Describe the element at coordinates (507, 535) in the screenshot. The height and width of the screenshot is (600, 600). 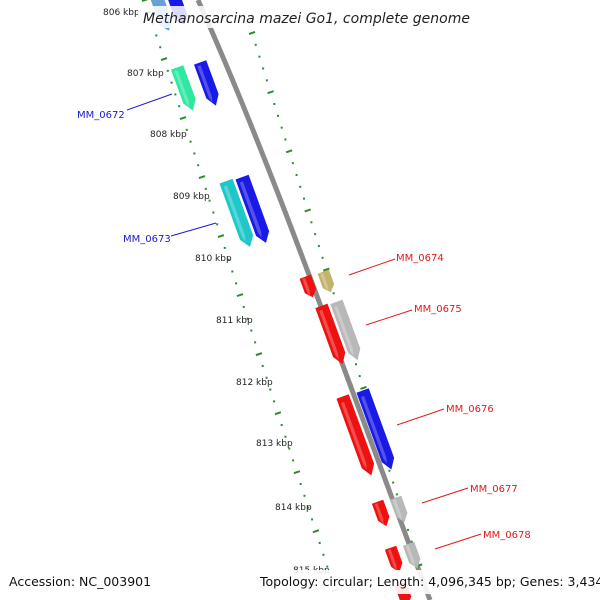
I see `gene-label: MM_0678` at that location.